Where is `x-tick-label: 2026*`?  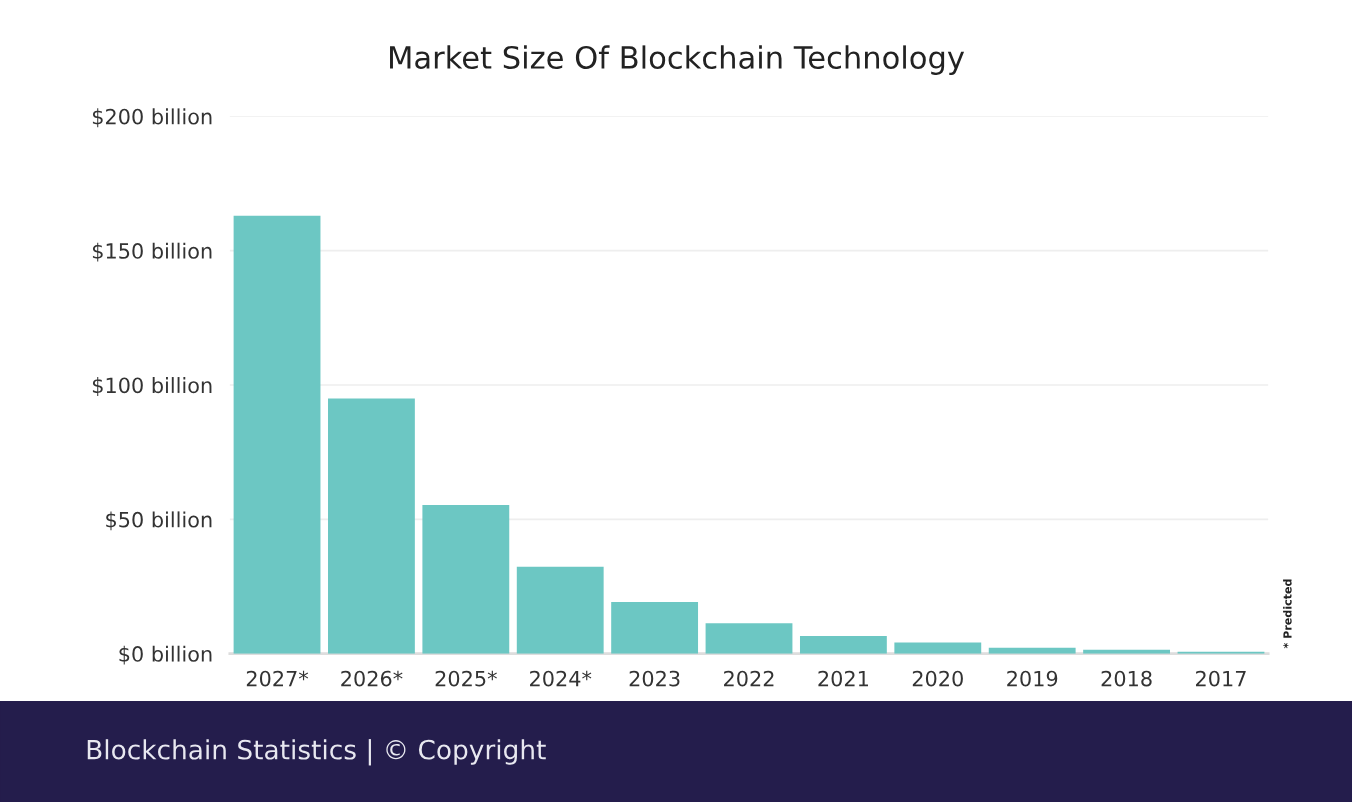
x-tick-label: 2026* is located at coordinates (372, 678).